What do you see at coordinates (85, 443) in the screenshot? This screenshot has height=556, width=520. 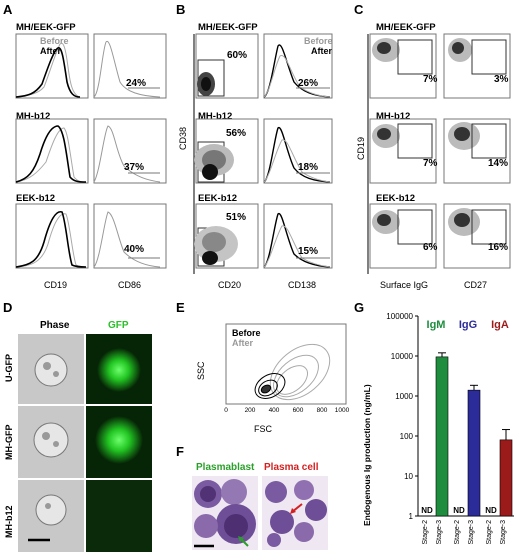 I see `panel-d-microscopy` at bounding box center [85, 443].